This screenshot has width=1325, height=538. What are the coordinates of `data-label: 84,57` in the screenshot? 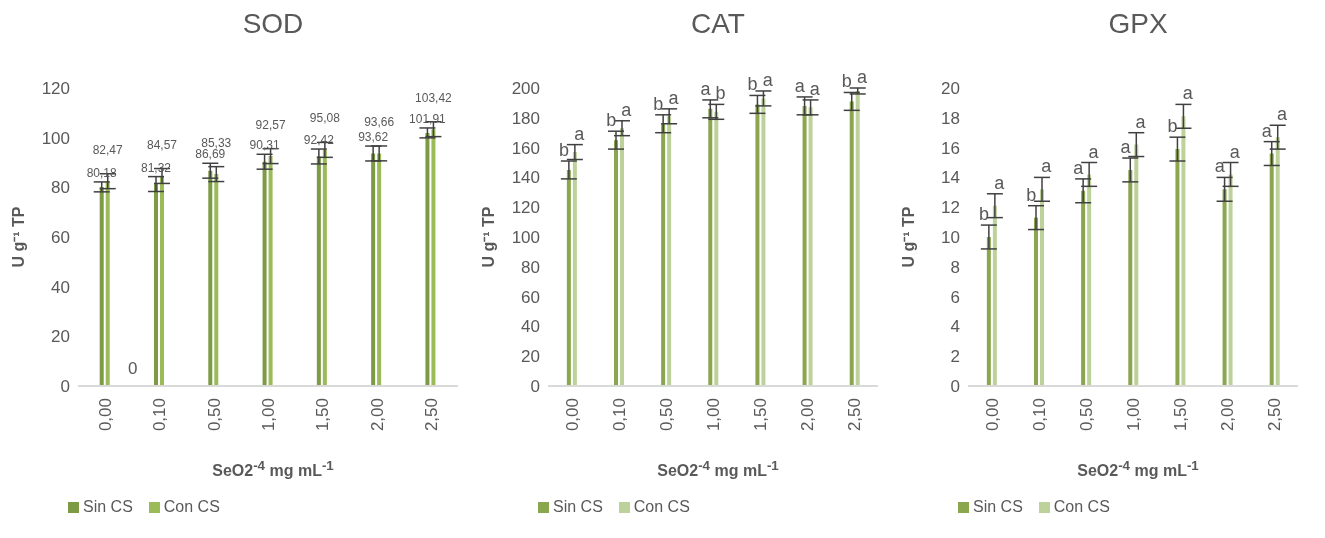 It's located at (162, 144).